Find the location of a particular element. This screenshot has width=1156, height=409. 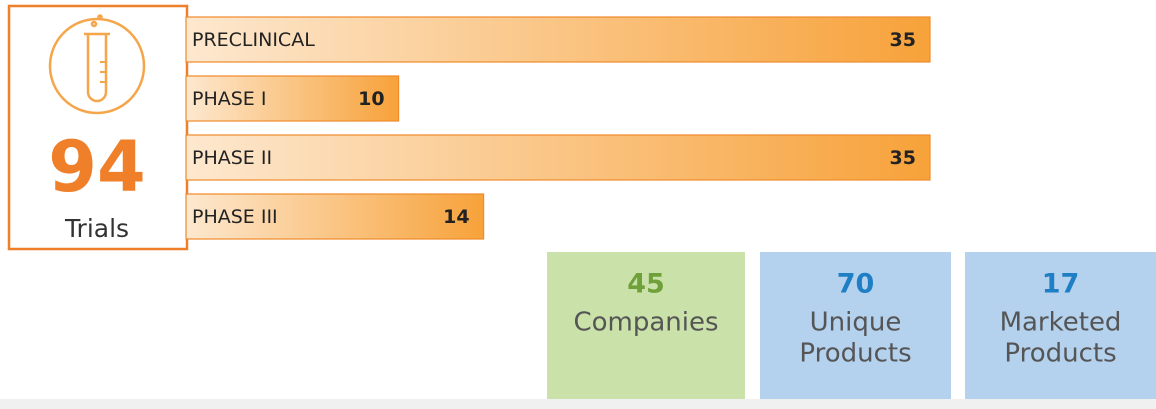

value-label: 10 is located at coordinates (371, 99).